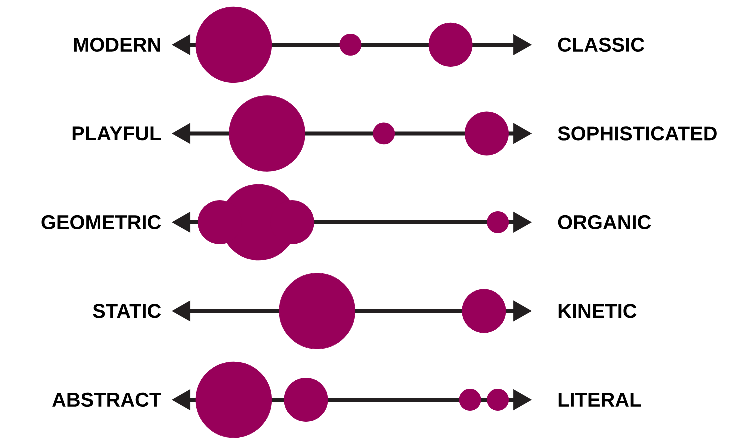  Describe the element at coordinates (600, 400) in the screenshot. I see `y2-tick-label: LITERAL` at that location.